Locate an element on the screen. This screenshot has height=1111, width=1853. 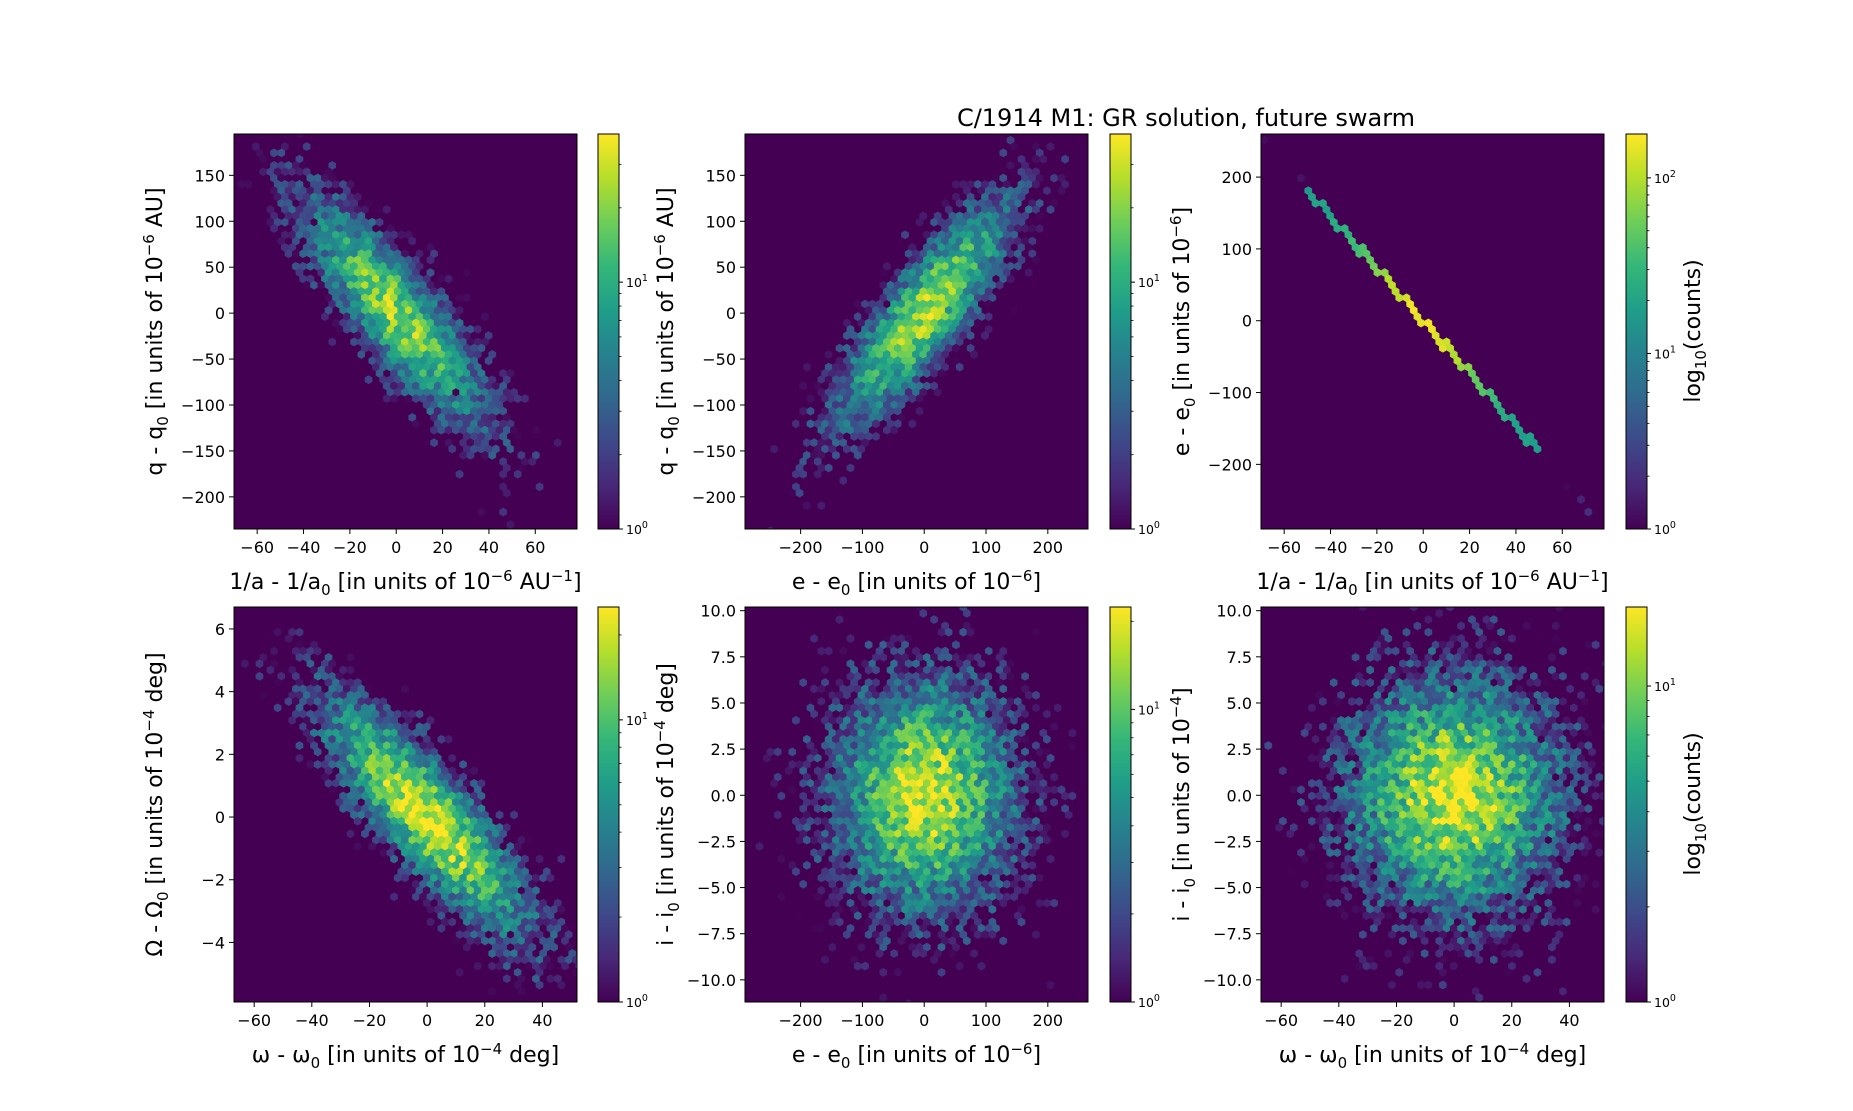
x-tick-label: 20 is located at coordinates (442, 547).